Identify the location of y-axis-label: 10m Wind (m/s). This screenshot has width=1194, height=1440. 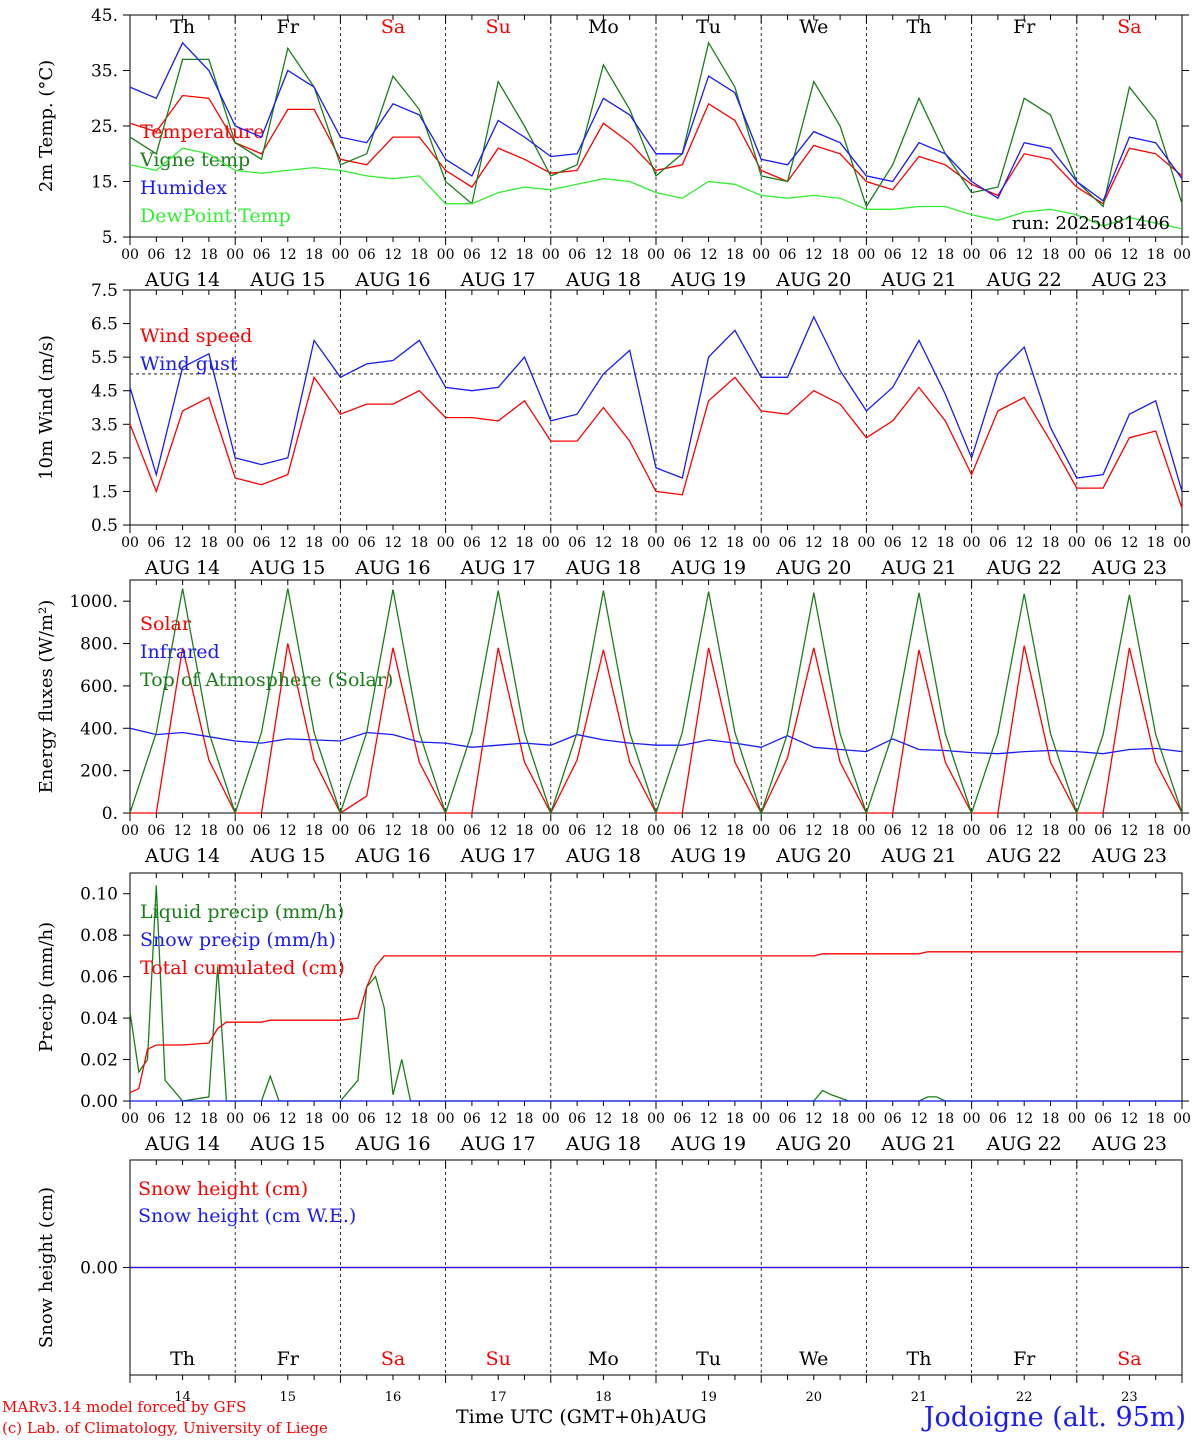
(46, 407).